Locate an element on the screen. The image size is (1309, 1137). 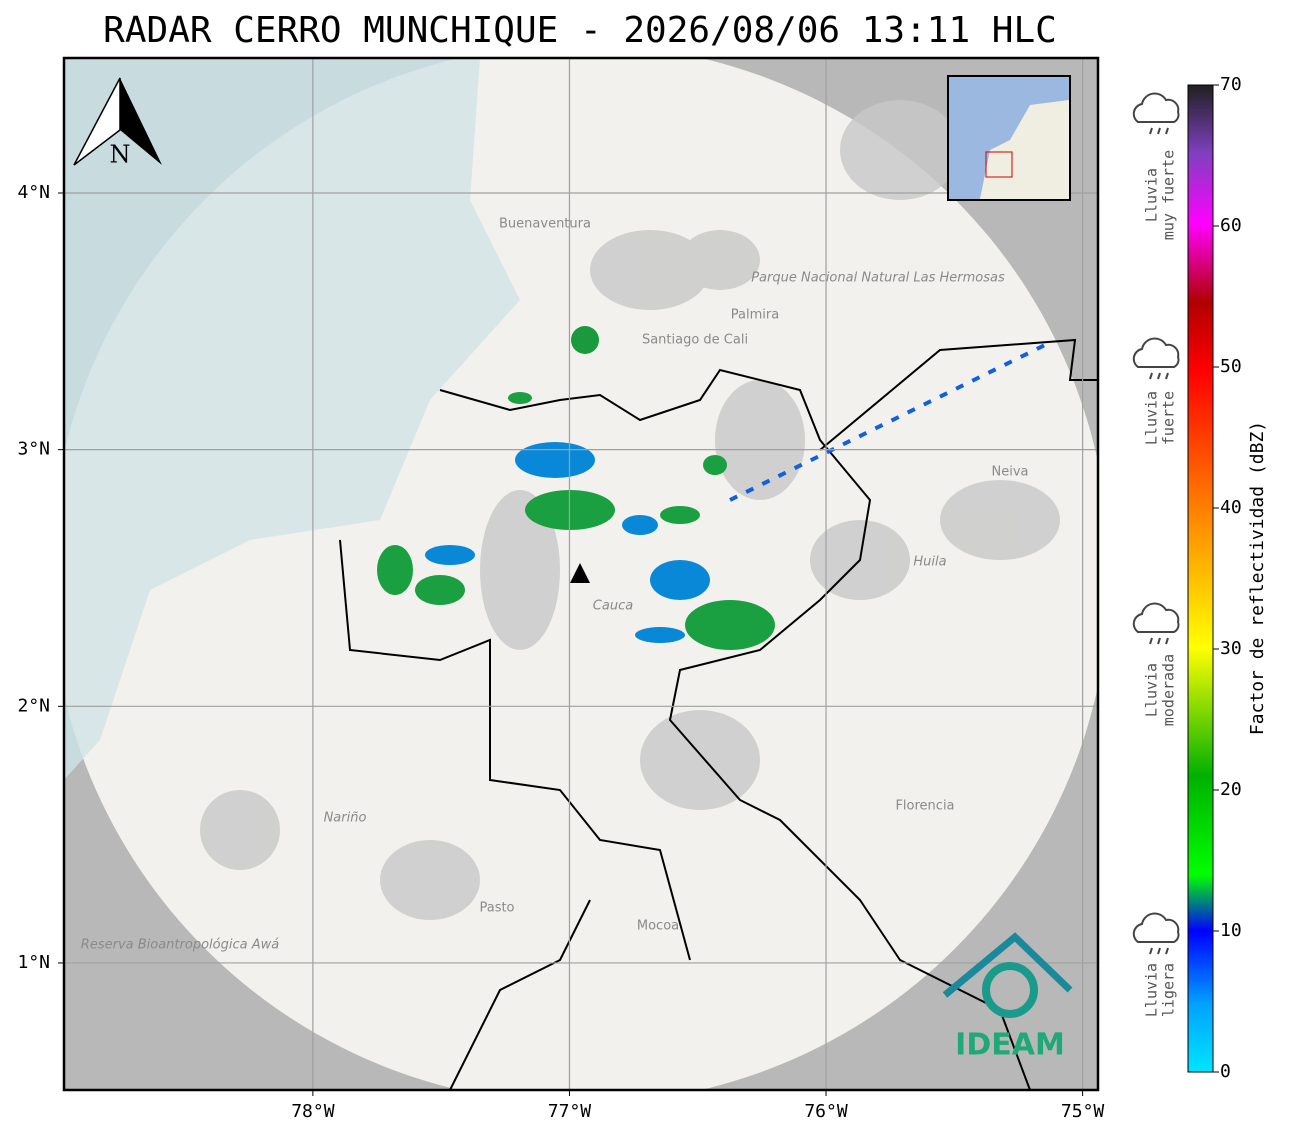
colorbar-tick-label: 30 is located at coordinates (1231, 648).